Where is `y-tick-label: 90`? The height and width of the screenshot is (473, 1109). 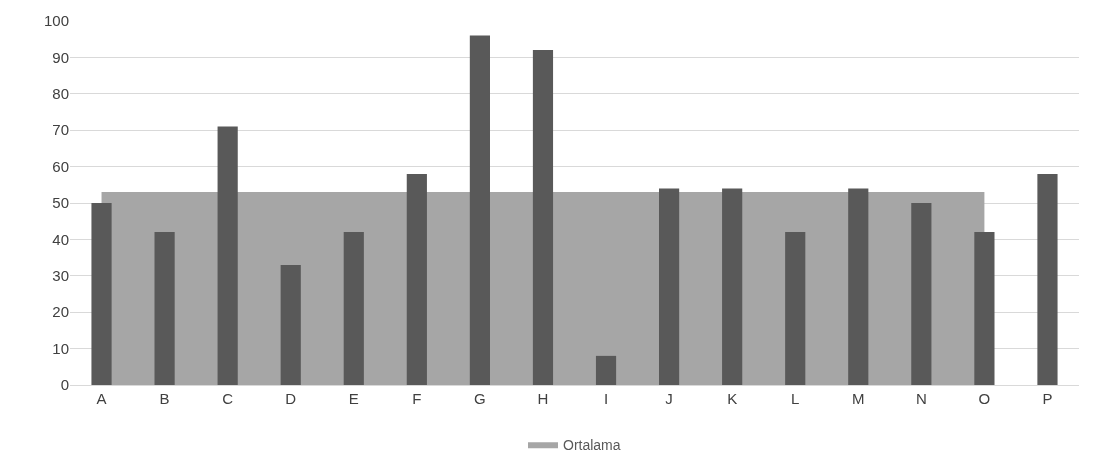 y-tick-label: 90 is located at coordinates (60, 57).